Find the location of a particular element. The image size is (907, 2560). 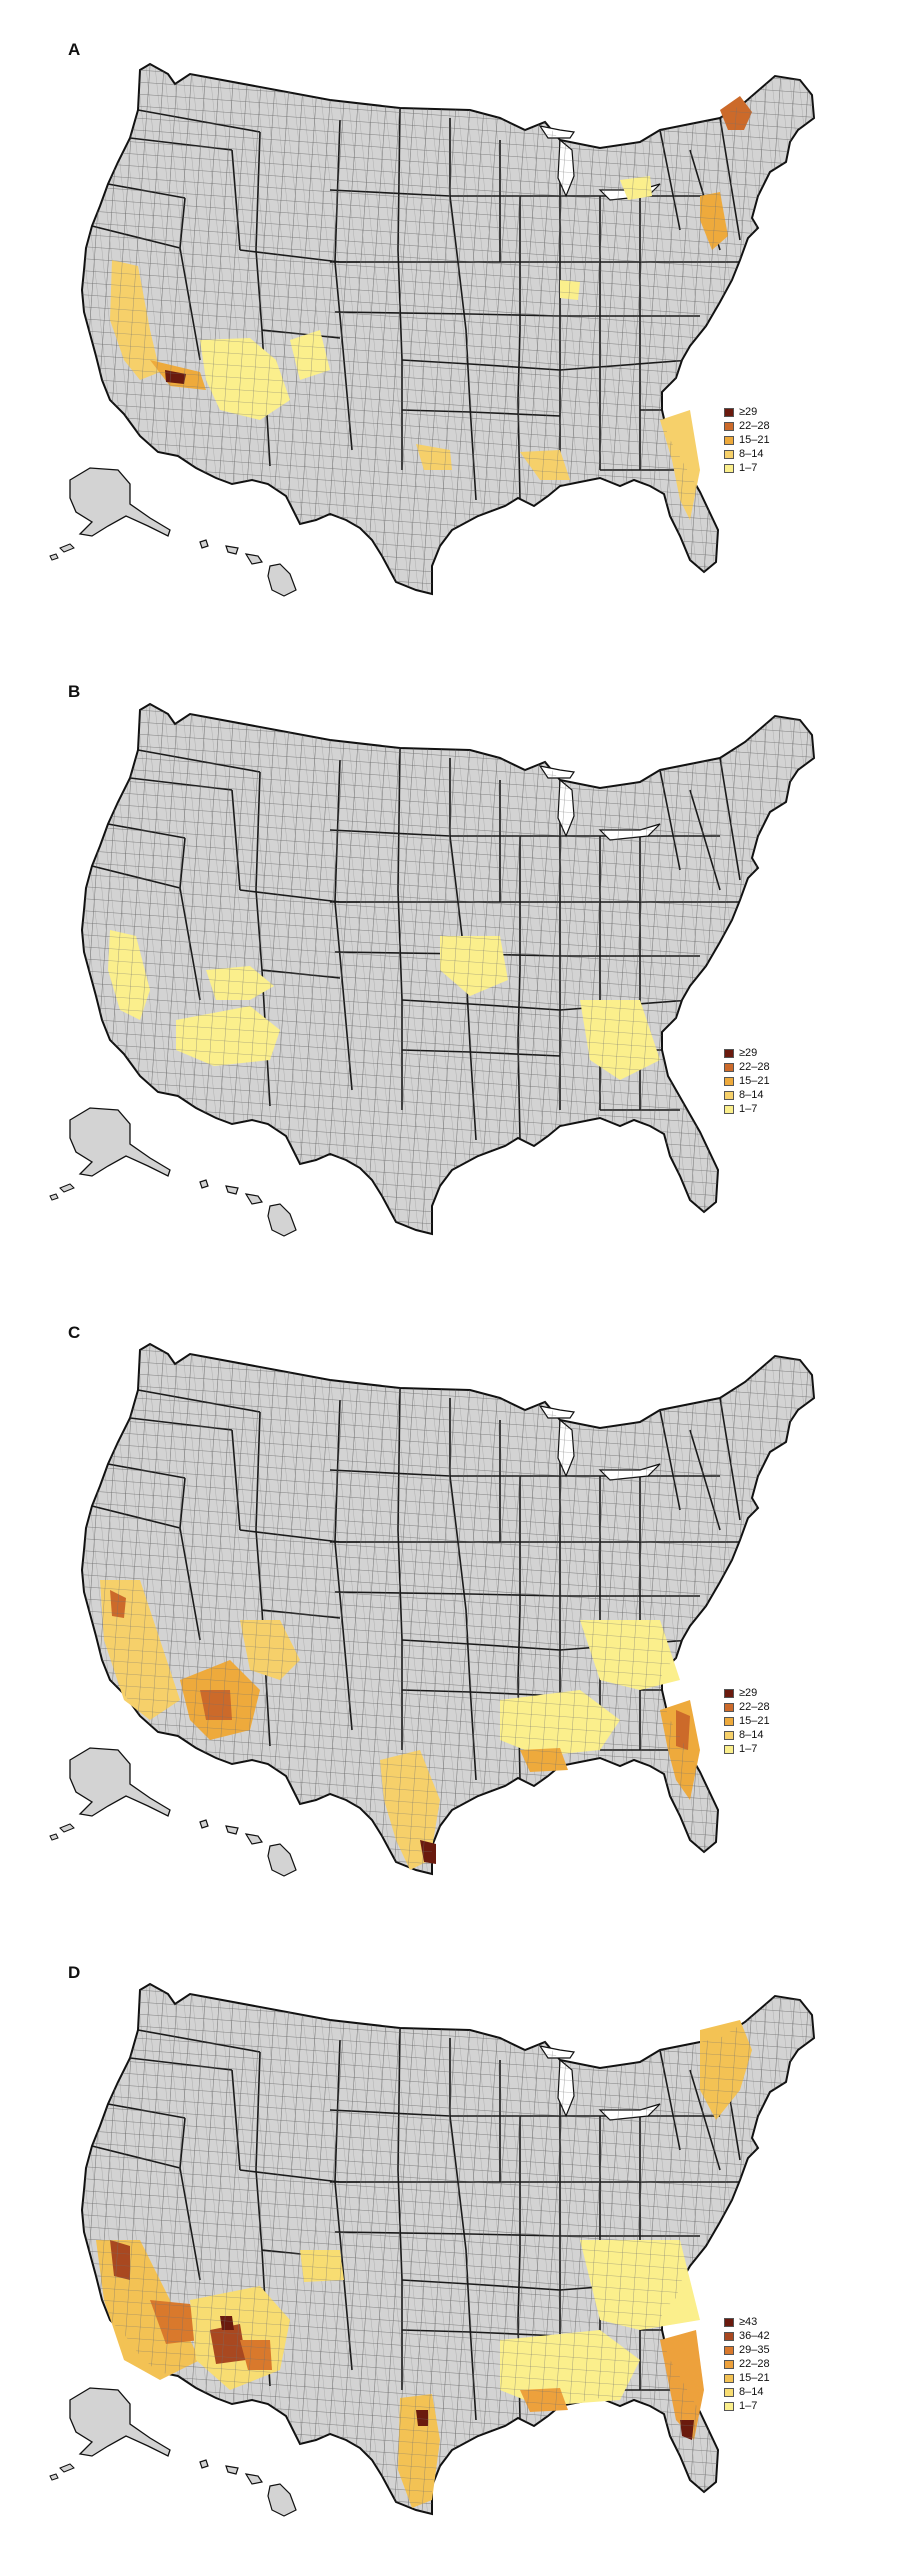

legend-item: ≥43 is located at coordinates (747, 2322).